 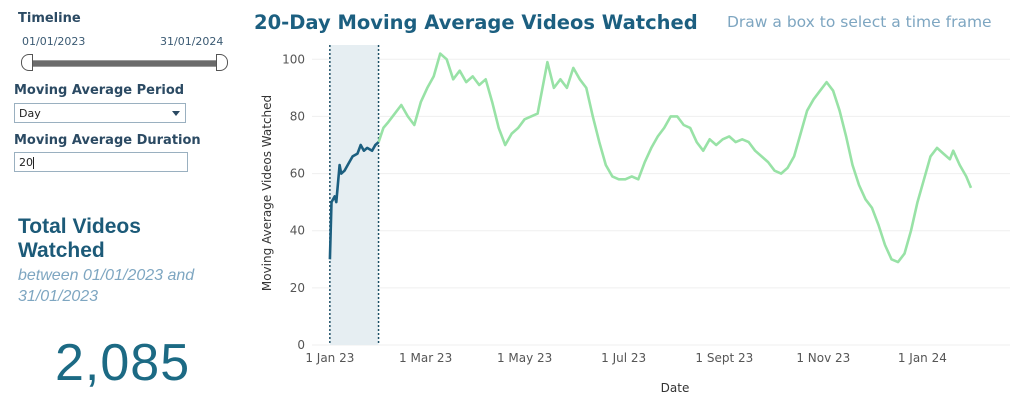 What do you see at coordinates (675, 388) in the screenshot?
I see `x-axis-label: Date` at bounding box center [675, 388].